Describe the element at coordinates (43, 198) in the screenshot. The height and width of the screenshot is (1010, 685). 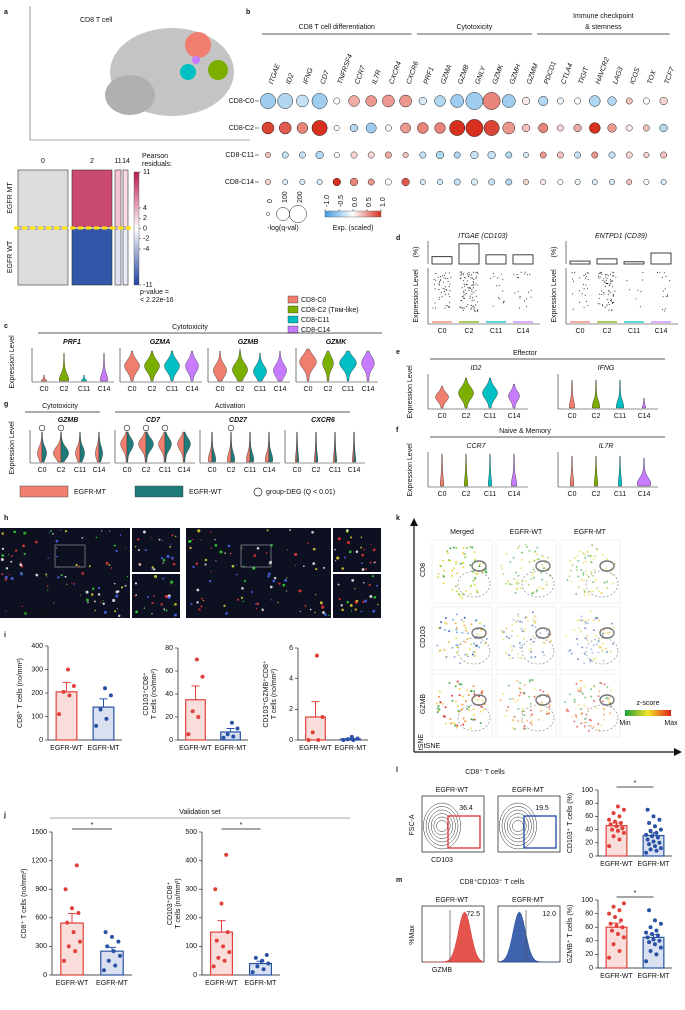
I see `mosaic-cell` at that location.